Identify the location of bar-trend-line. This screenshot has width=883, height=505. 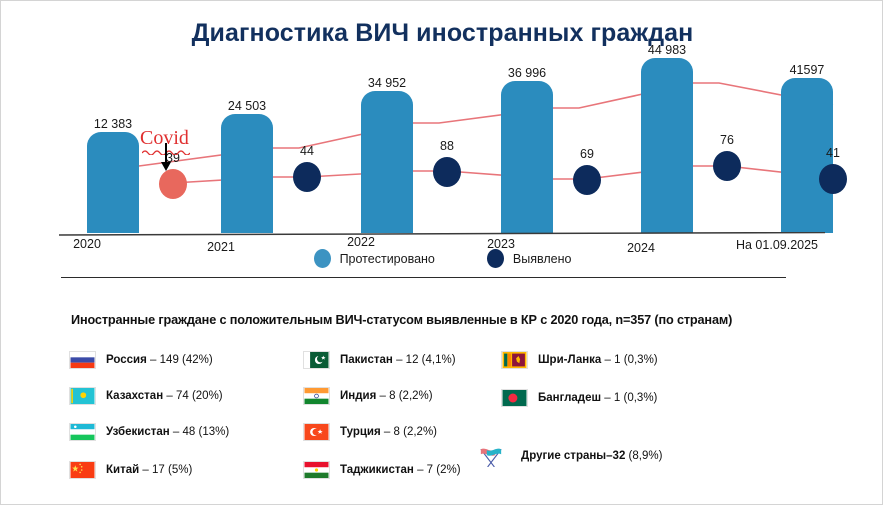
(486, 124).